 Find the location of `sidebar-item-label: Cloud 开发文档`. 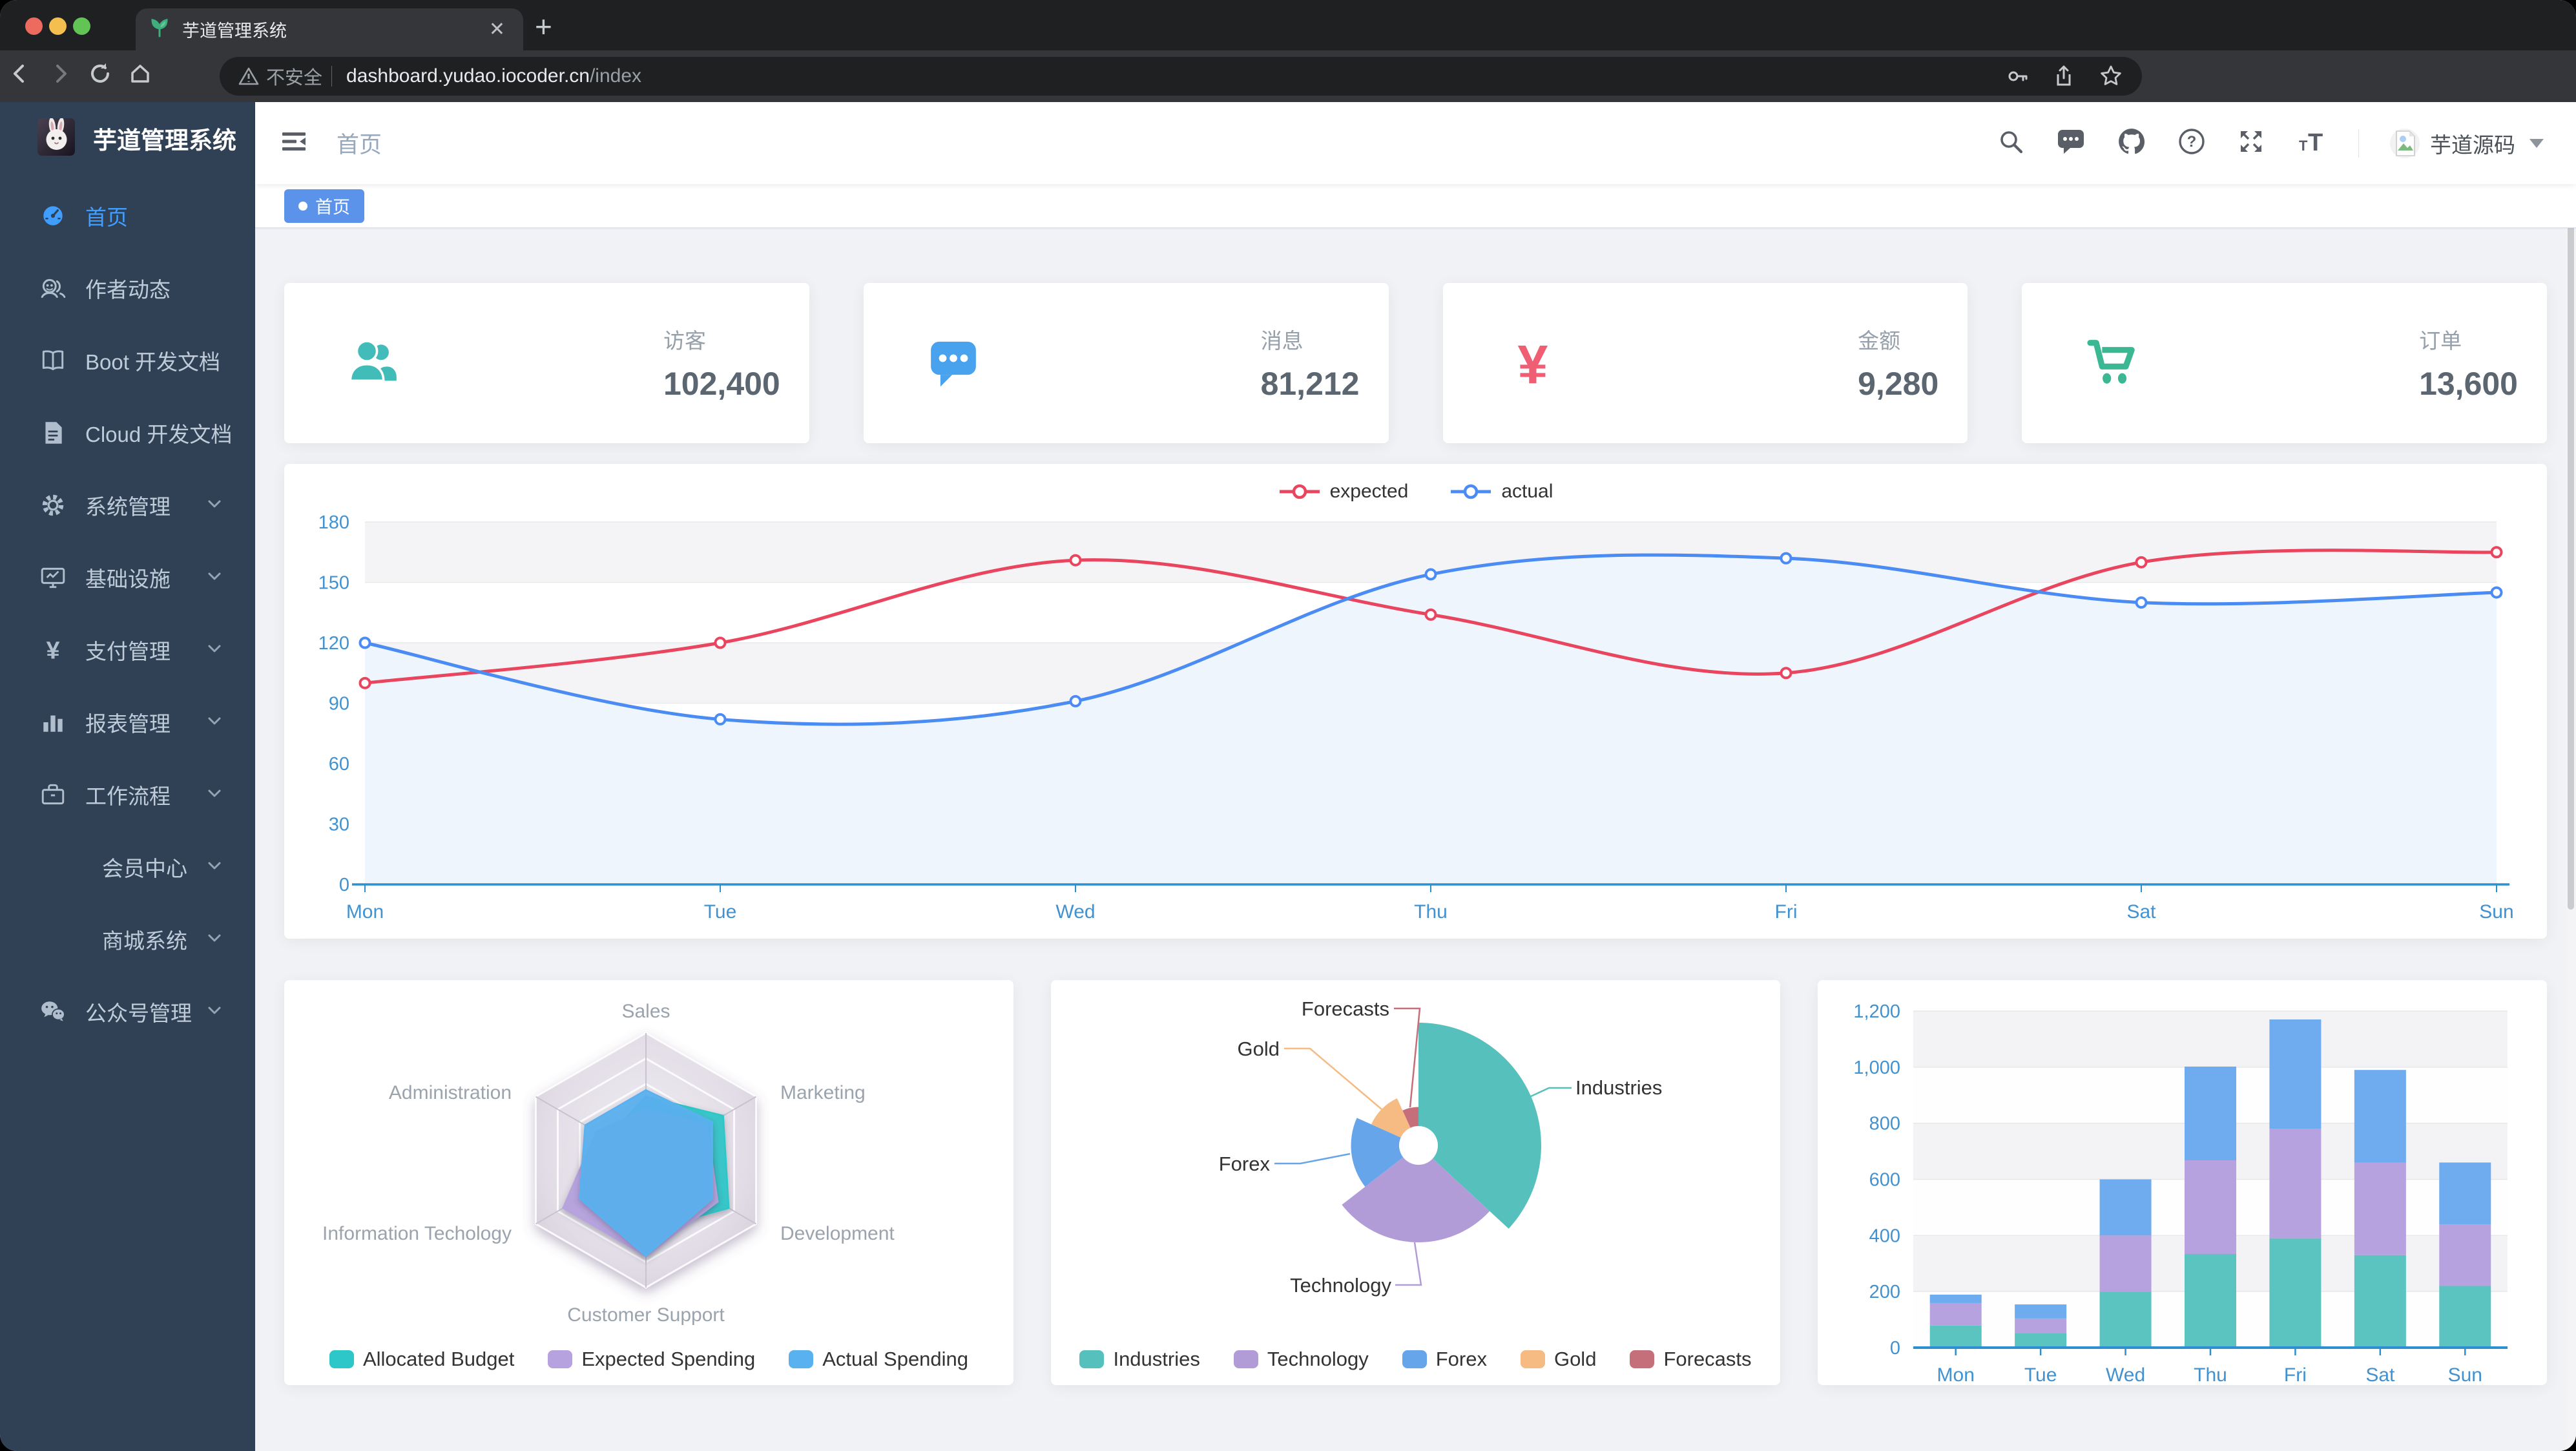

sidebar-item-label: Cloud 开发文档 is located at coordinates (159, 434).